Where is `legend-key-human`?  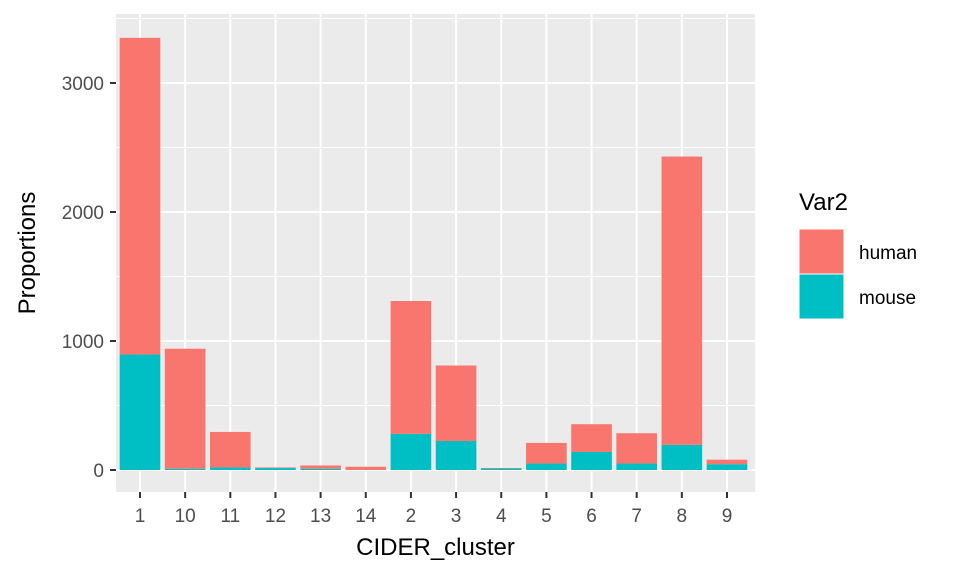 legend-key-human is located at coordinates (821, 251).